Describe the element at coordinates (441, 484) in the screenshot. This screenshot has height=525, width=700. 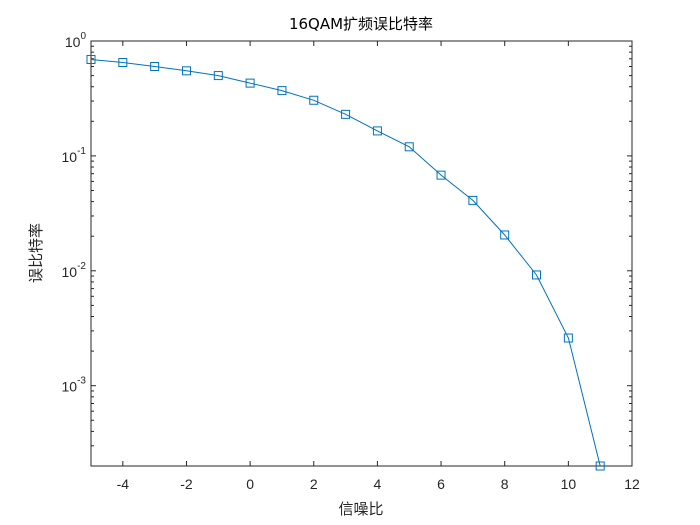
I see `x-tick-label: 6` at that location.